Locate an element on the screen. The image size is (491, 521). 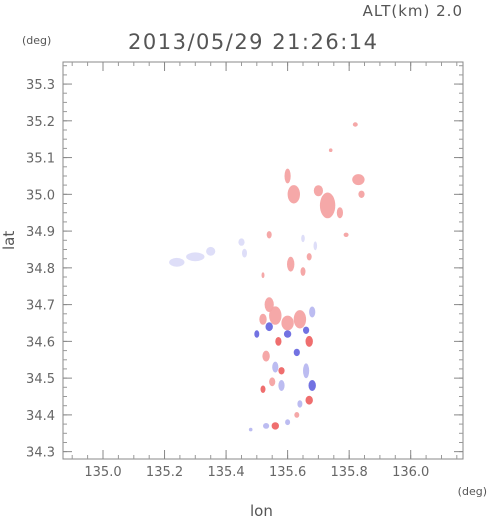
x-tick-label: 135.2 is located at coordinates (164, 472).